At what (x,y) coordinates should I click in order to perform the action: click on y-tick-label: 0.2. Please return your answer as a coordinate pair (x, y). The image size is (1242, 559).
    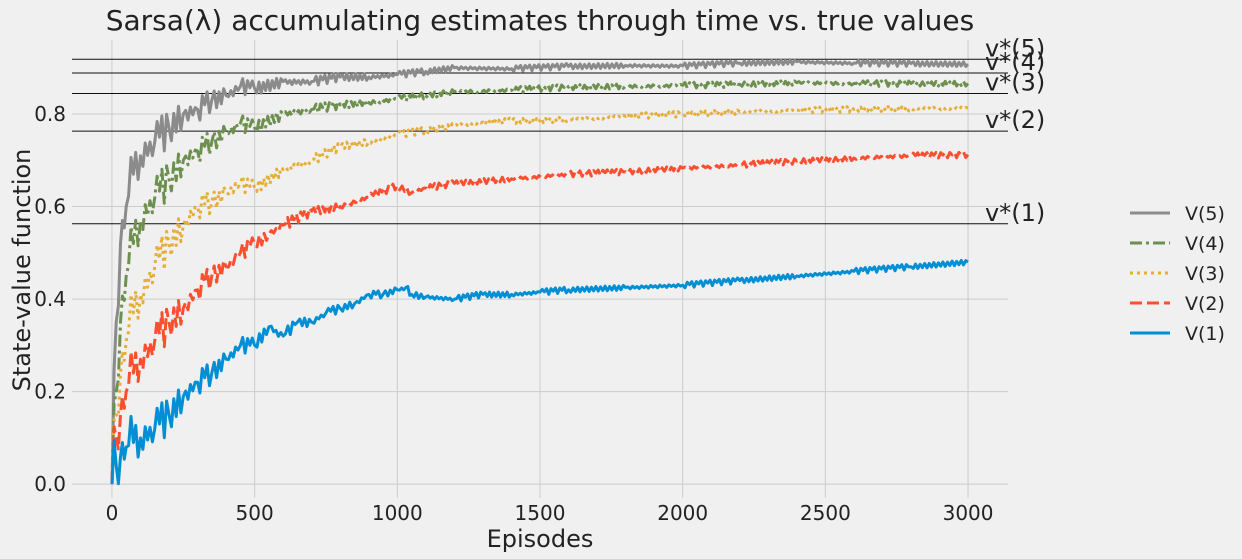
    Looking at the image, I should click on (50, 392).